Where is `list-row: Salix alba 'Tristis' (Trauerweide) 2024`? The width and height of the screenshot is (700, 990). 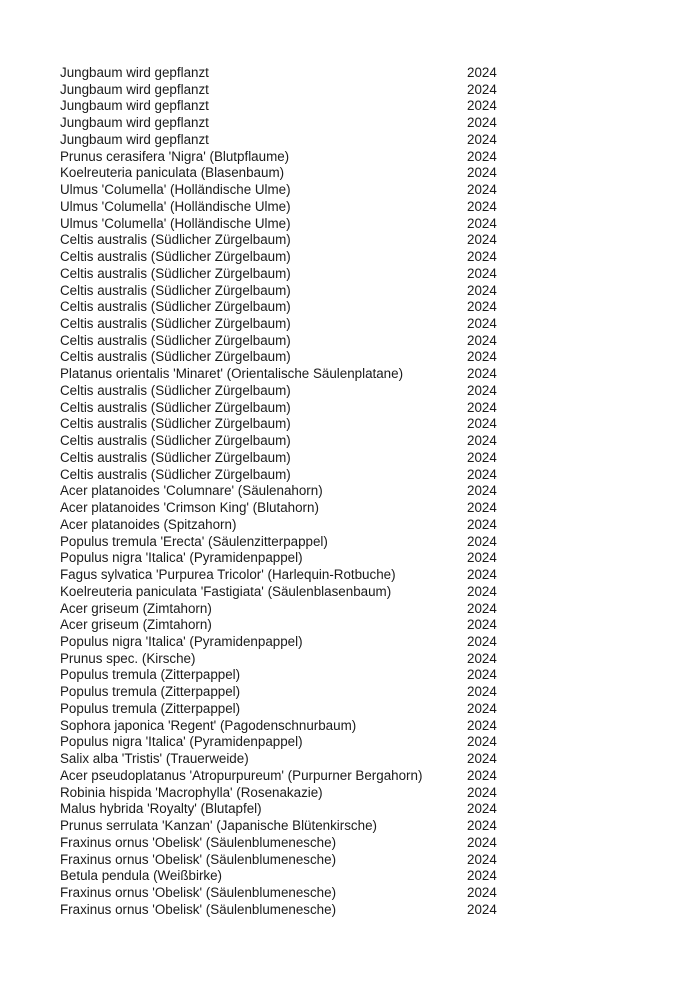 list-row: Salix alba 'Tristis' (Trauerweide) 2024 is located at coordinates (285, 759).